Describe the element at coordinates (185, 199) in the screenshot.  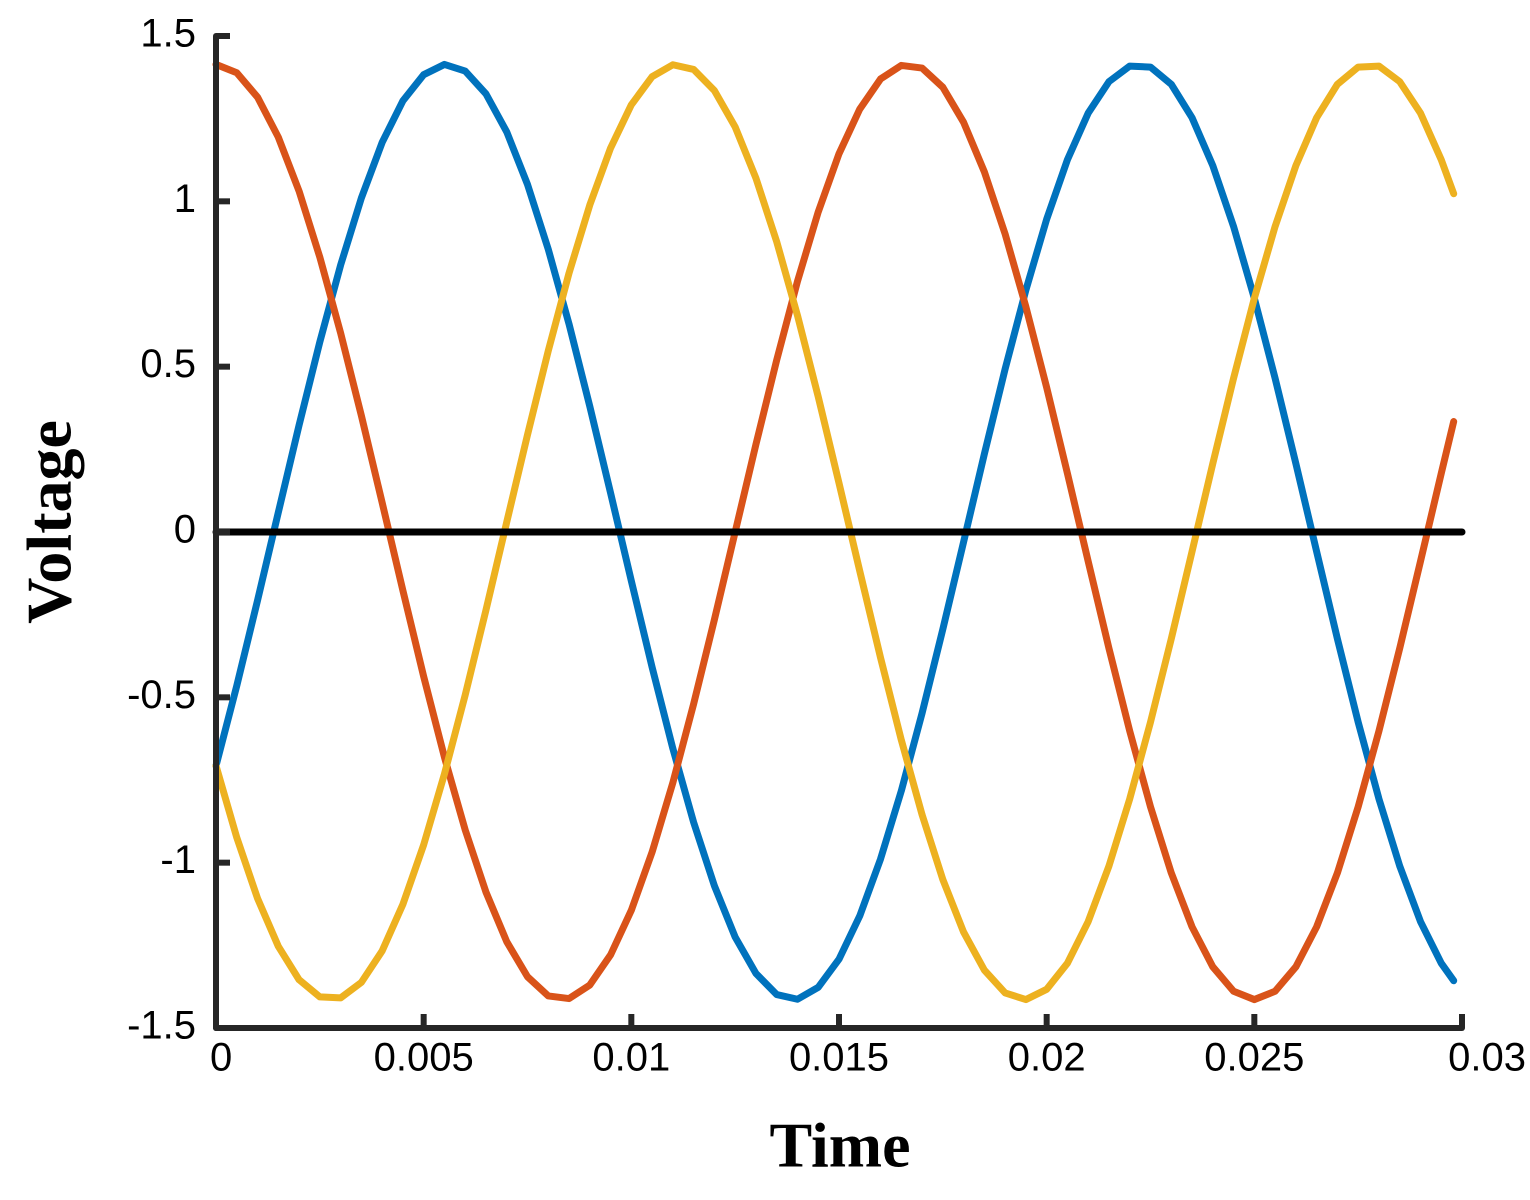
I see `y-tick-label: 1` at that location.